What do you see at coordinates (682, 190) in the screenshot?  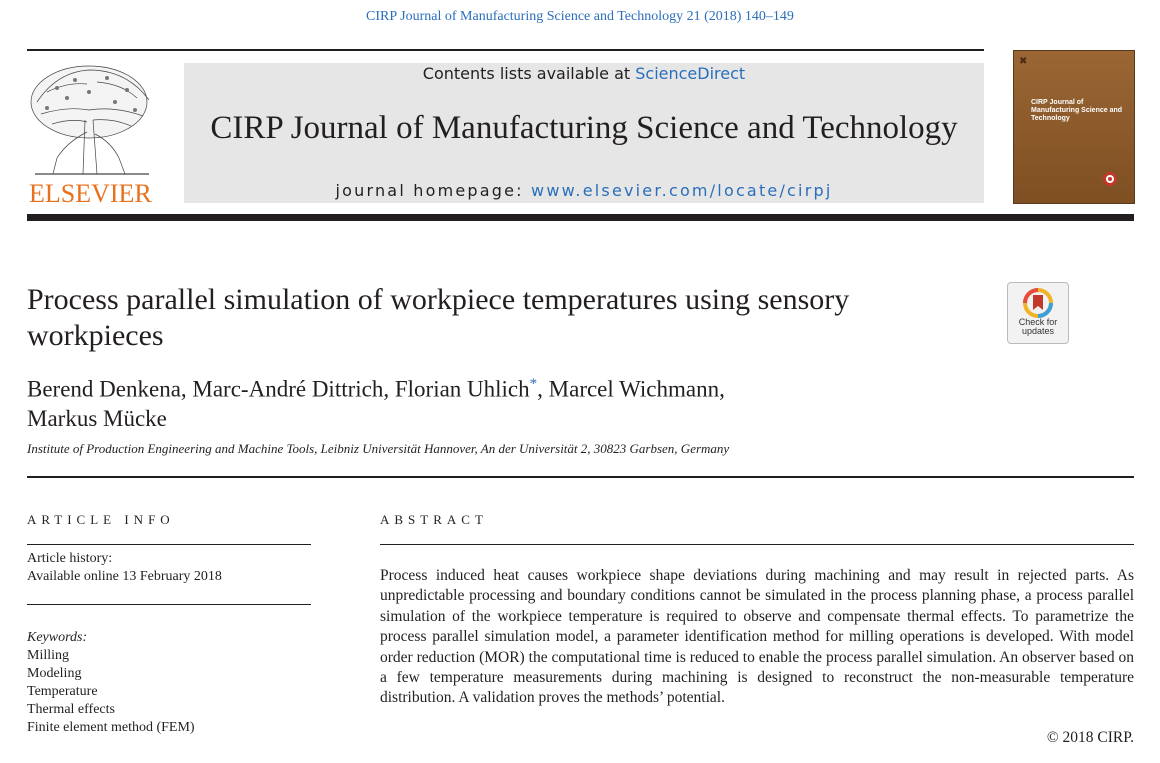 I see `homepage-link: www.elsevier.com/locate/cirpj` at bounding box center [682, 190].